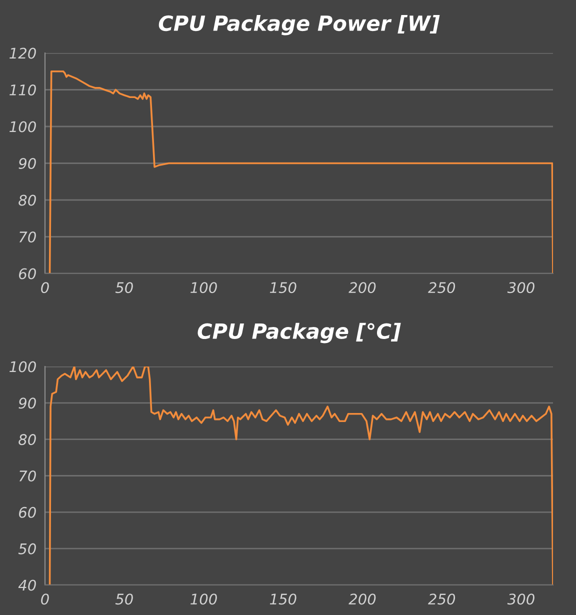 This screenshot has height=615, width=576. I want to click on y-tick-label: 40, so click(27, 585).